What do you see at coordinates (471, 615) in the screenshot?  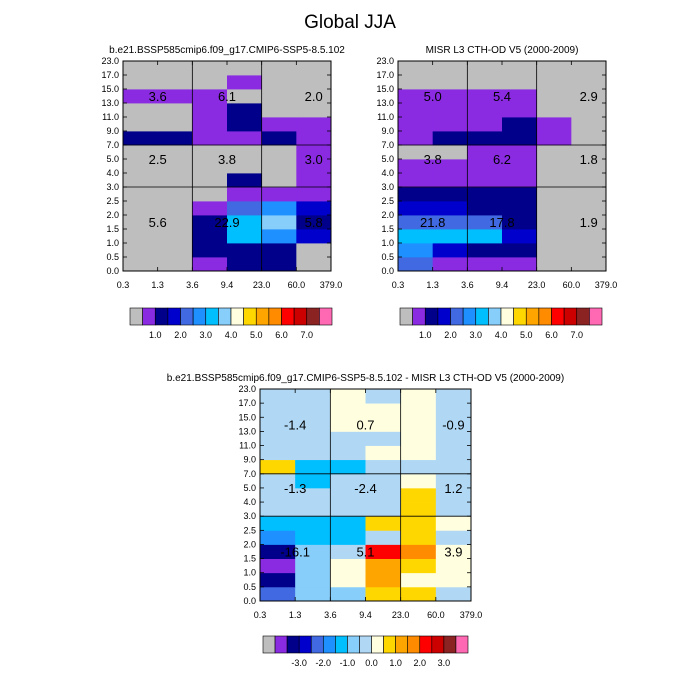 I see `x-tick-label: 379.0` at bounding box center [471, 615].